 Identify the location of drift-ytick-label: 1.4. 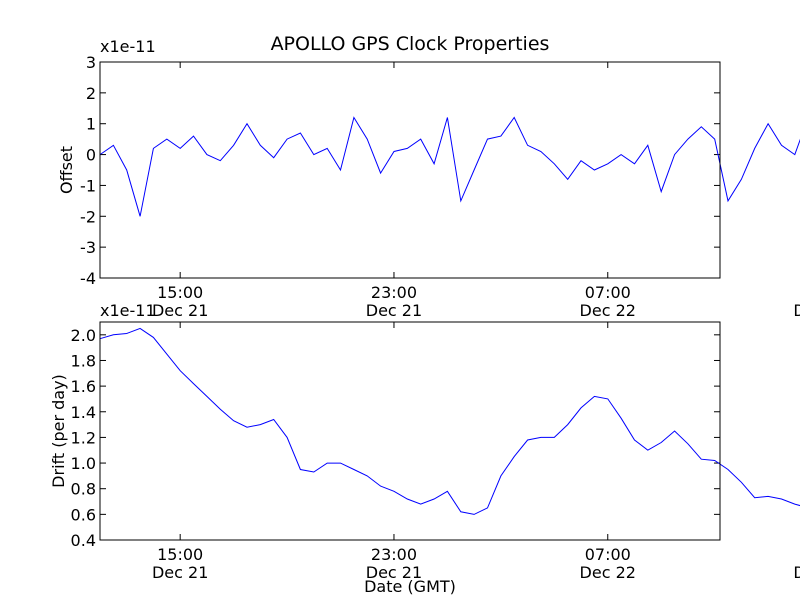
(83, 412).